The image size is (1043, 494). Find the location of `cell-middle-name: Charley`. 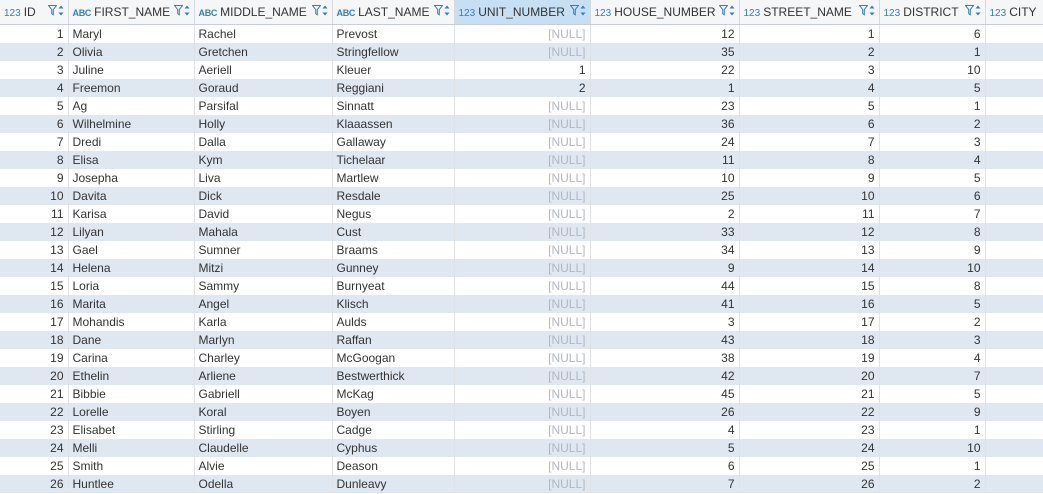

cell-middle-name: Charley is located at coordinates (263, 358).